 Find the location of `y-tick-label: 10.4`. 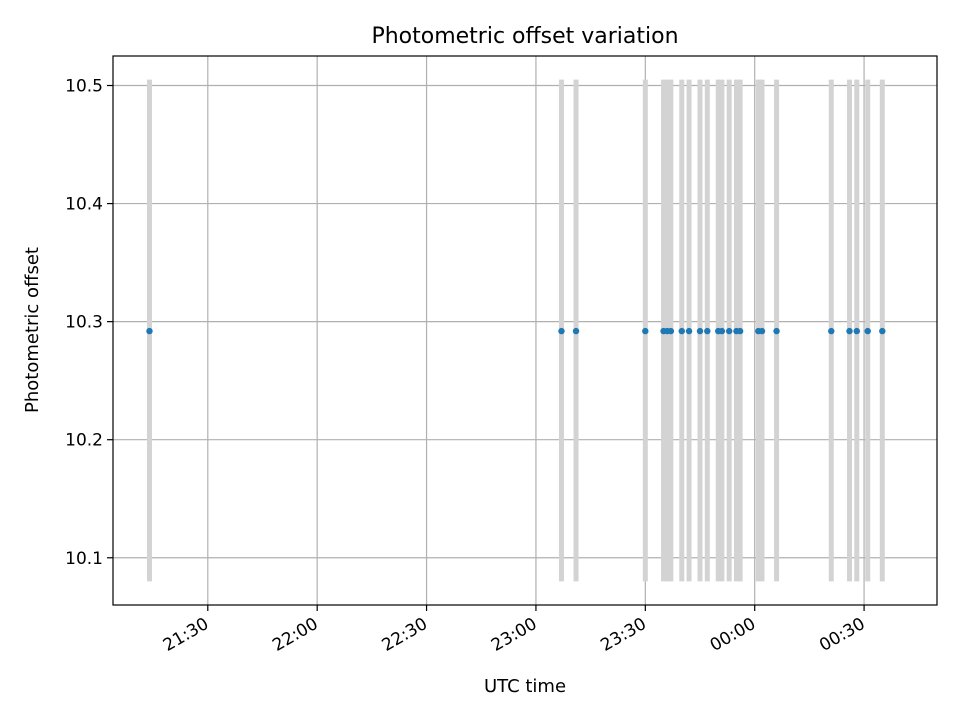

y-tick-label: 10.4 is located at coordinates (84, 205).